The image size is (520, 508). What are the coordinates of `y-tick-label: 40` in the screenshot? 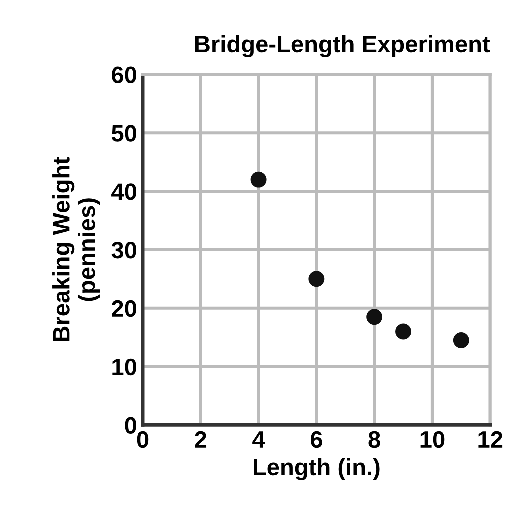 It's located at (124, 192).